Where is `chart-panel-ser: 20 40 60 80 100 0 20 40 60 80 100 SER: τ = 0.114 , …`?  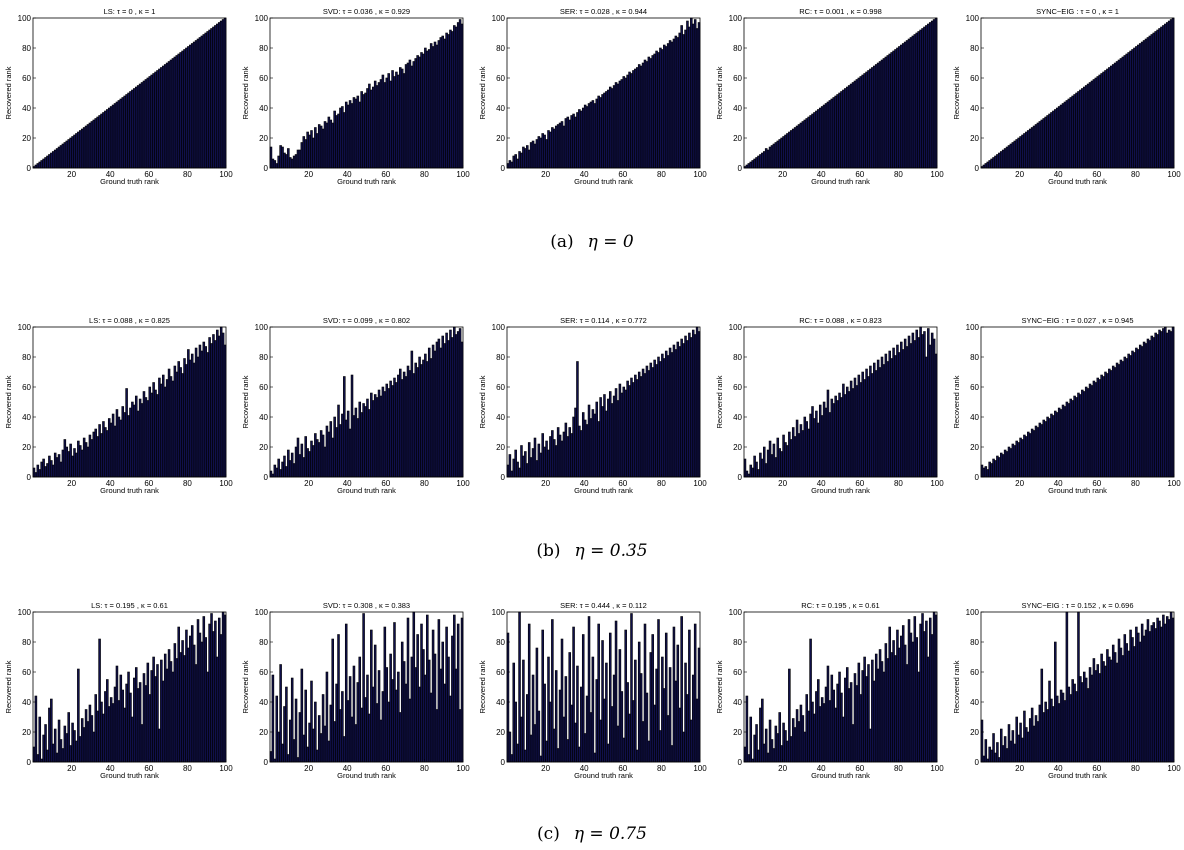
chart-panel-ser: 20 40 60 80 100 0 20 40 60 80 100 SER: τ = 0.114 , … is located at coordinates (592, 405).